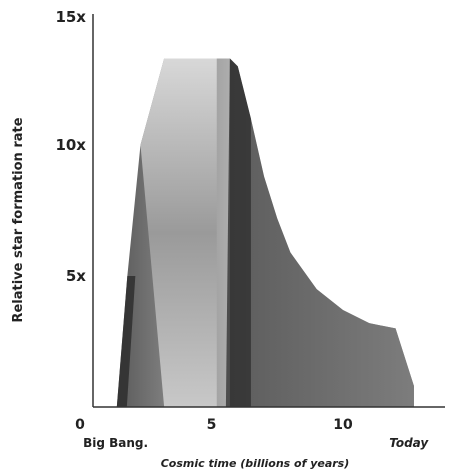  I want to click on y-tick-labels: 5x 10x 15x, so click(70, 146).